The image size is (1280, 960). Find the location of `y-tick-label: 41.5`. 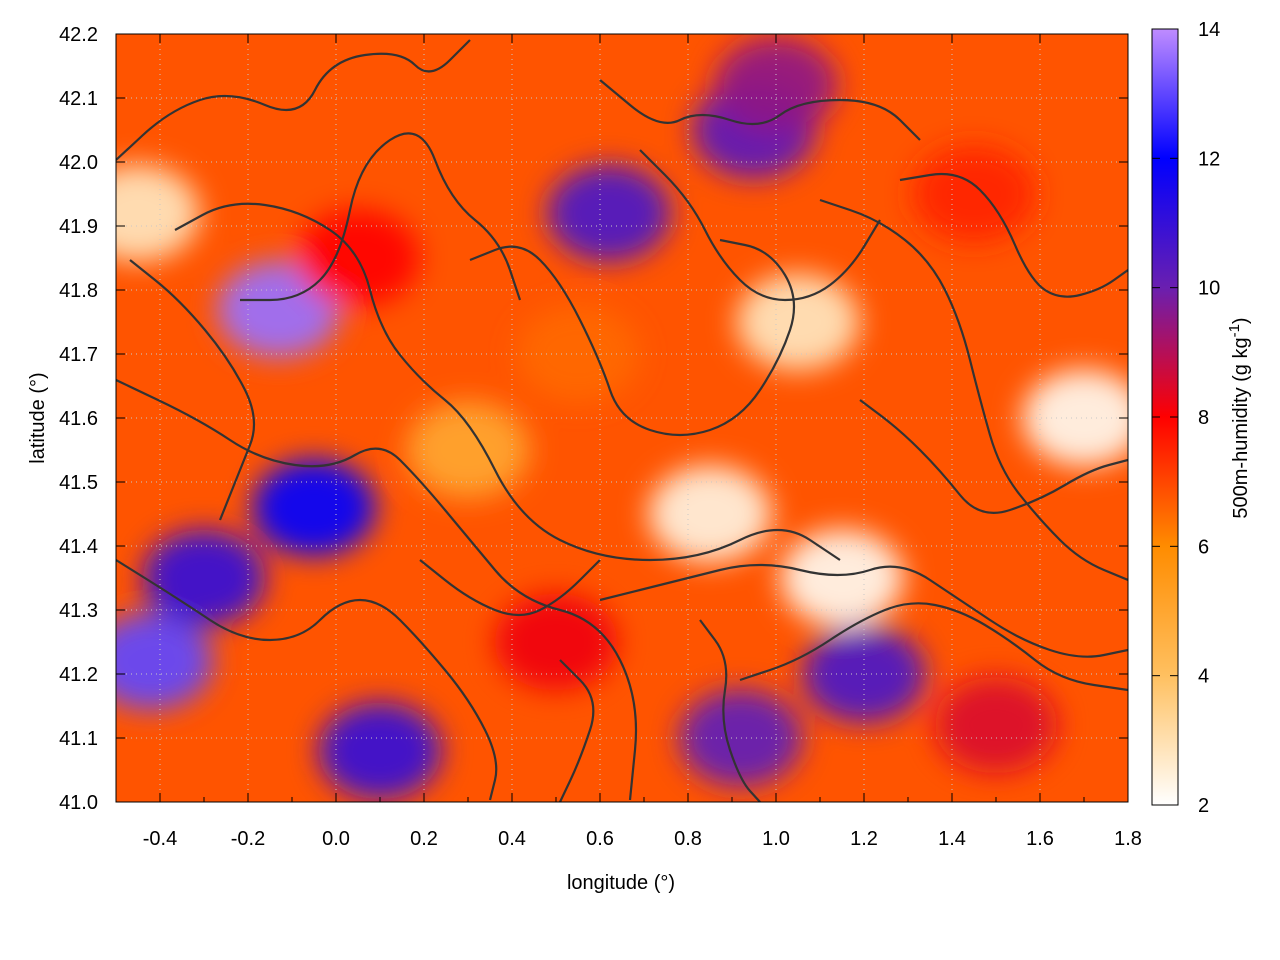

y-tick-label: 41.5 is located at coordinates (78, 483).